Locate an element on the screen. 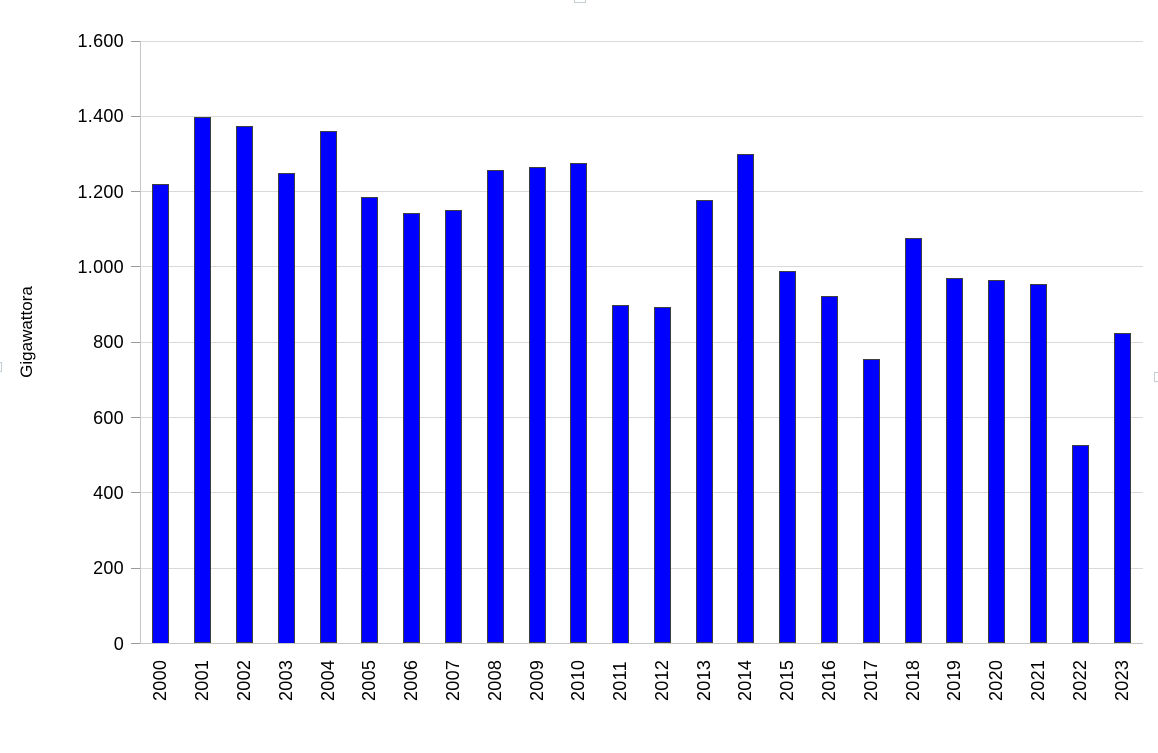  x-axis-line is located at coordinates (641, 643).